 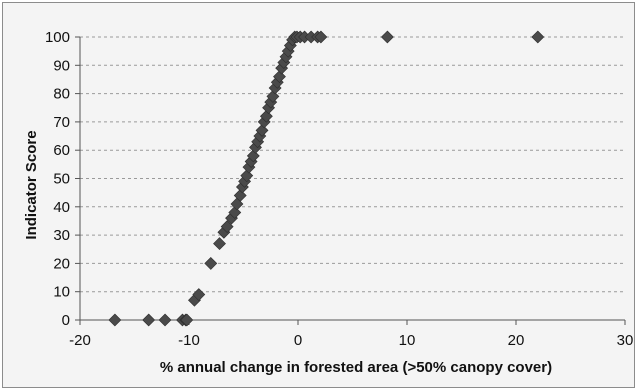 I want to click on x-tick-label: 20, so click(x=516, y=340).